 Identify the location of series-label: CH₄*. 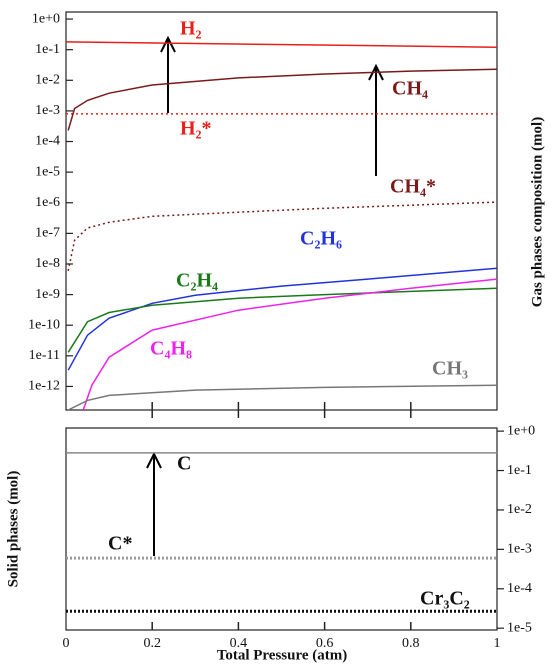
(413, 187).